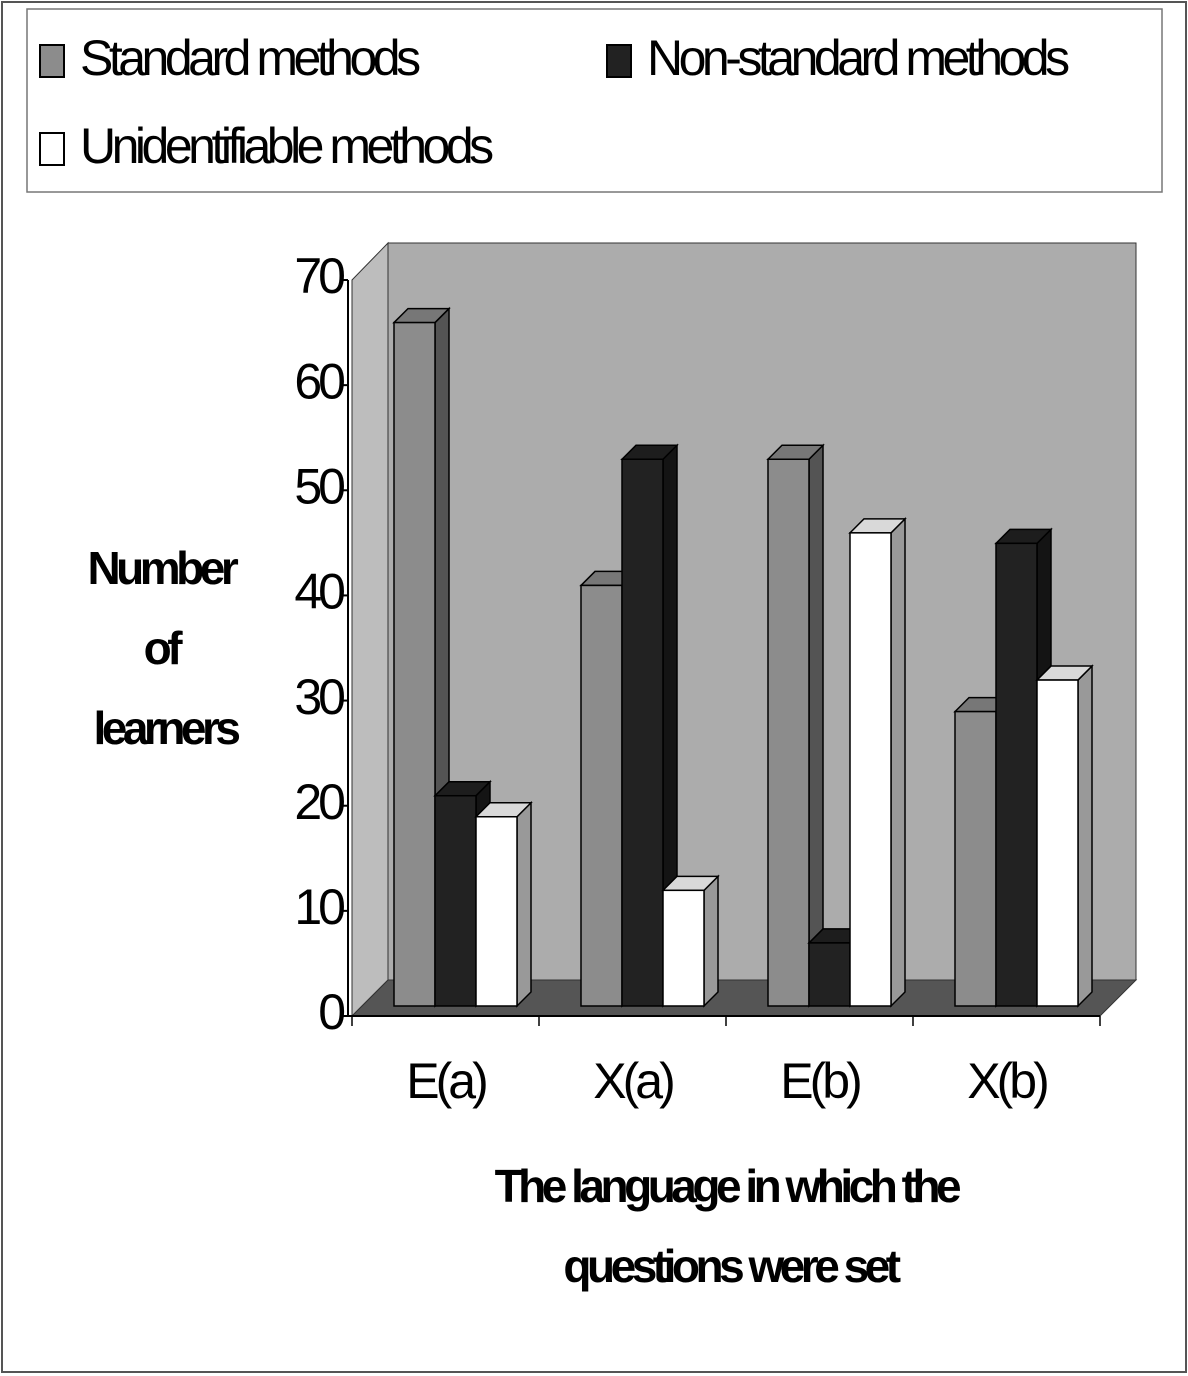 The width and height of the screenshot is (1188, 1376). I want to click on y-tick-label: 70, so click(319, 276).